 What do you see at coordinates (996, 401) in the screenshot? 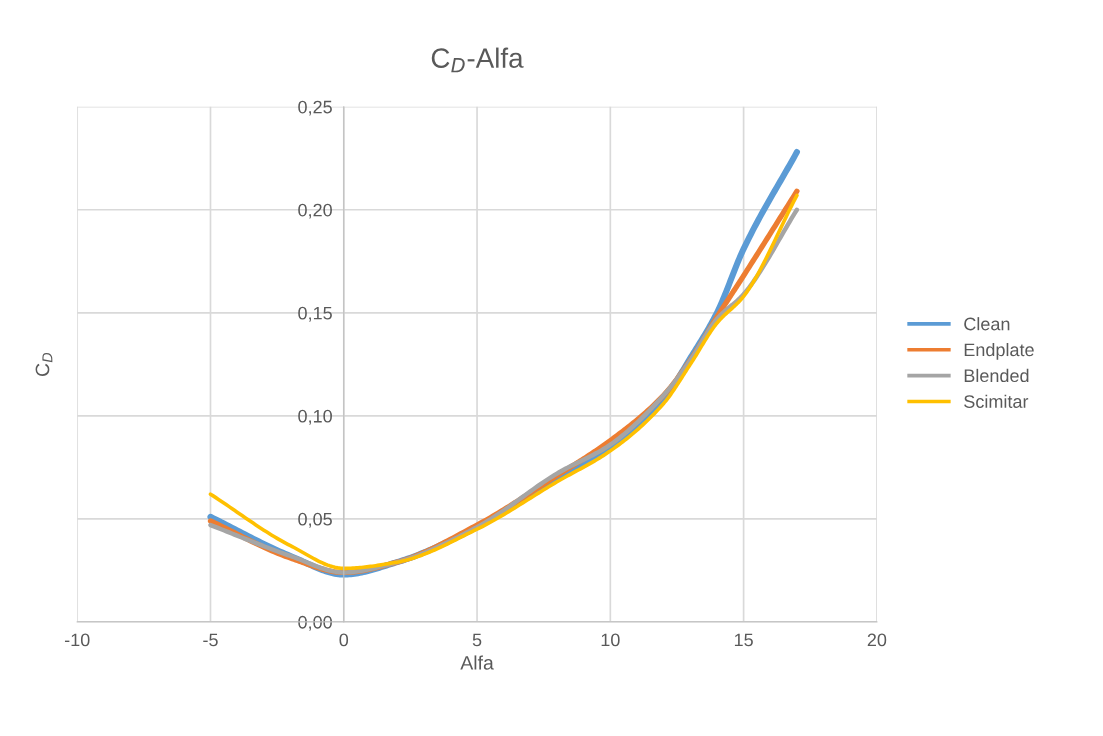
I see `legend-label: Scimitar` at bounding box center [996, 401].